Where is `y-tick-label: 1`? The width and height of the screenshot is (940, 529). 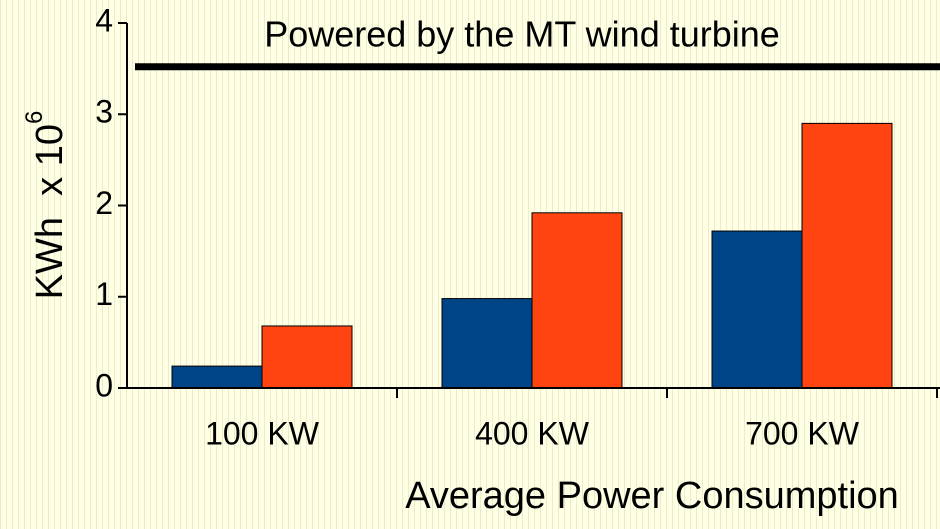 y-tick-label: 1 is located at coordinates (104, 294).